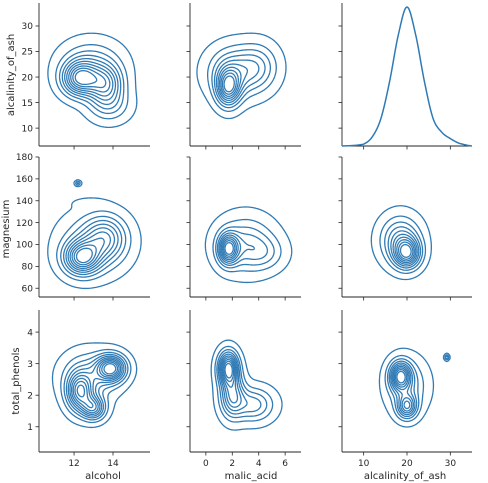 Image resolution: width=488 pixels, height=483 pixels. I want to click on ytick-label-alcalinity_of_ash: 30, so click(28, 27).